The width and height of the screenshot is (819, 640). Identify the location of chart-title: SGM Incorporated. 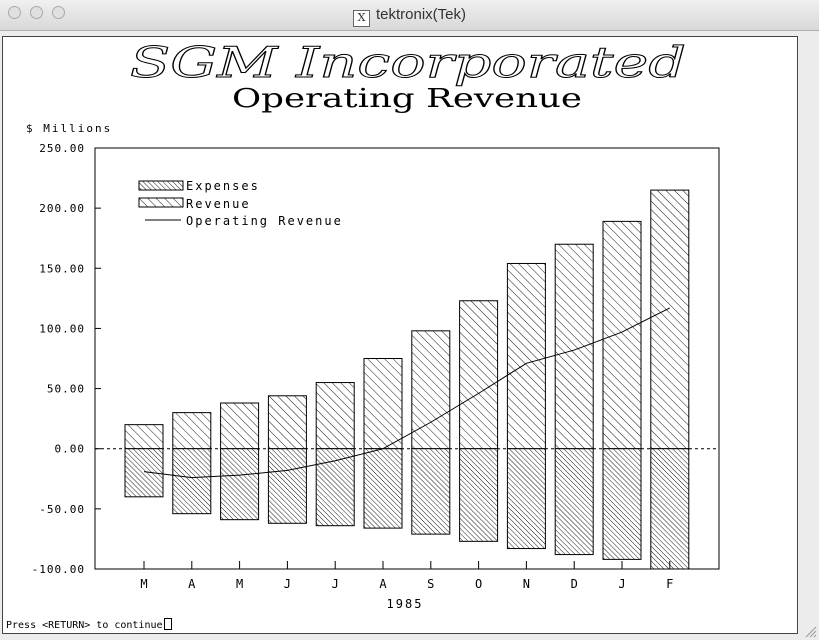
(408, 62).